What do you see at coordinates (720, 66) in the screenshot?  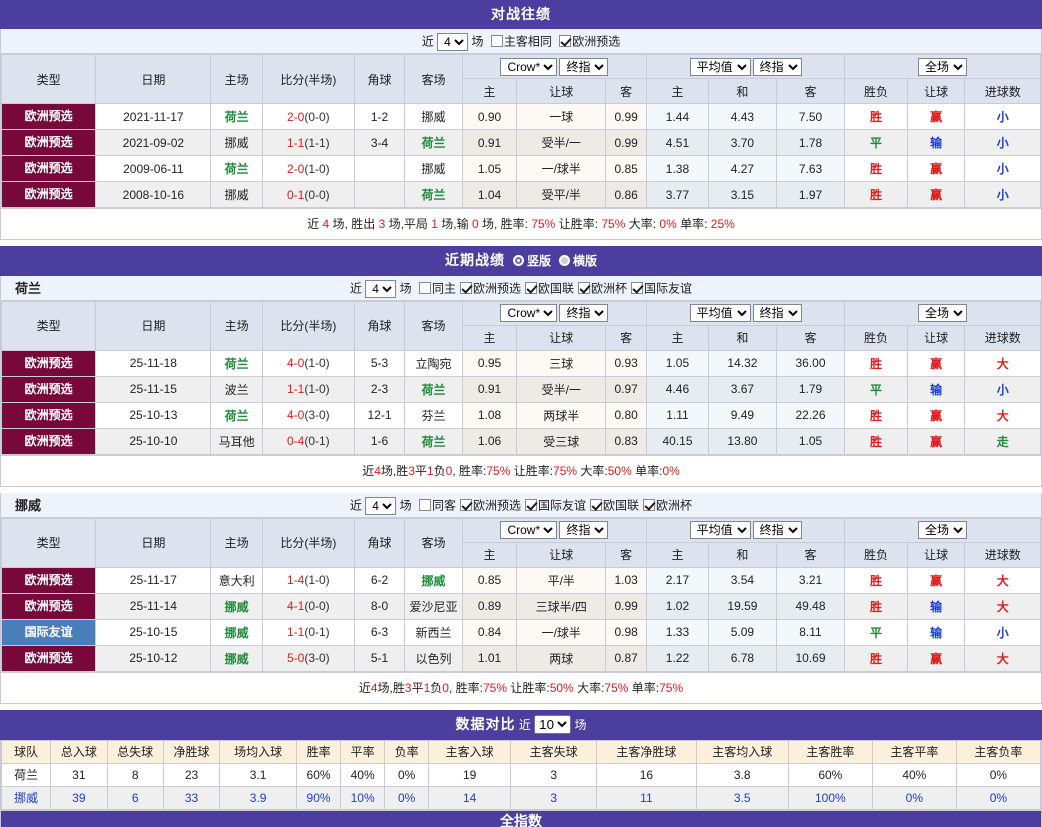 I see `h2h-avg-select: 平均值` at bounding box center [720, 66].